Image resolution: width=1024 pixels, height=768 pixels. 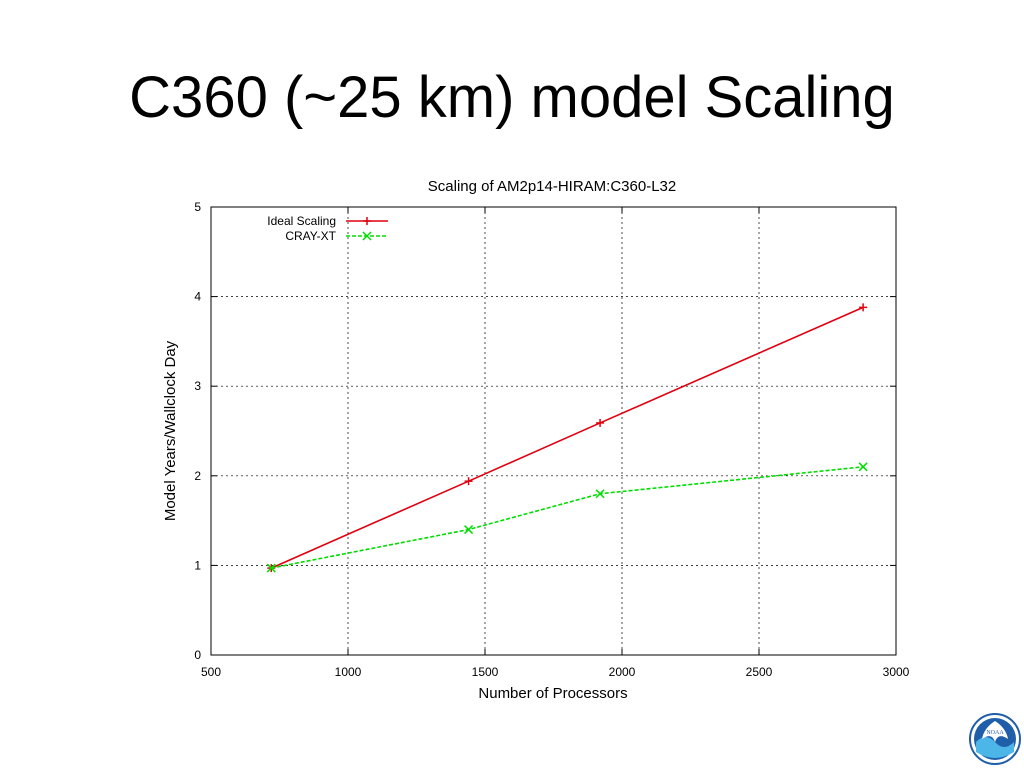 What do you see at coordinates (622, 672) in the screenshot?
I see `x-tick-label: 2000` at bounding box center [622, 672].